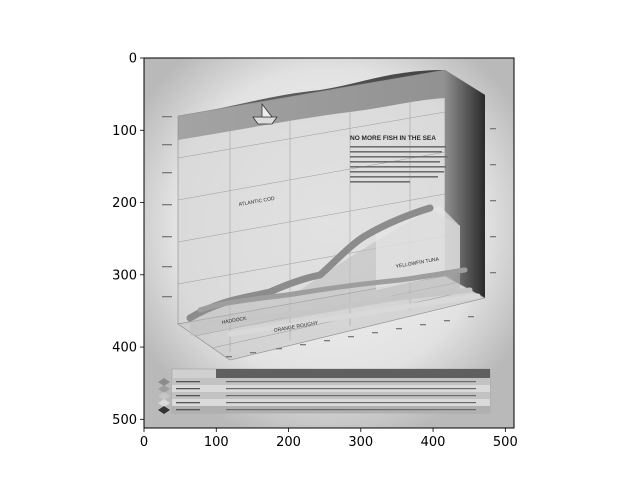  I want to click on x-tick-label: 500, so click(505, 442).